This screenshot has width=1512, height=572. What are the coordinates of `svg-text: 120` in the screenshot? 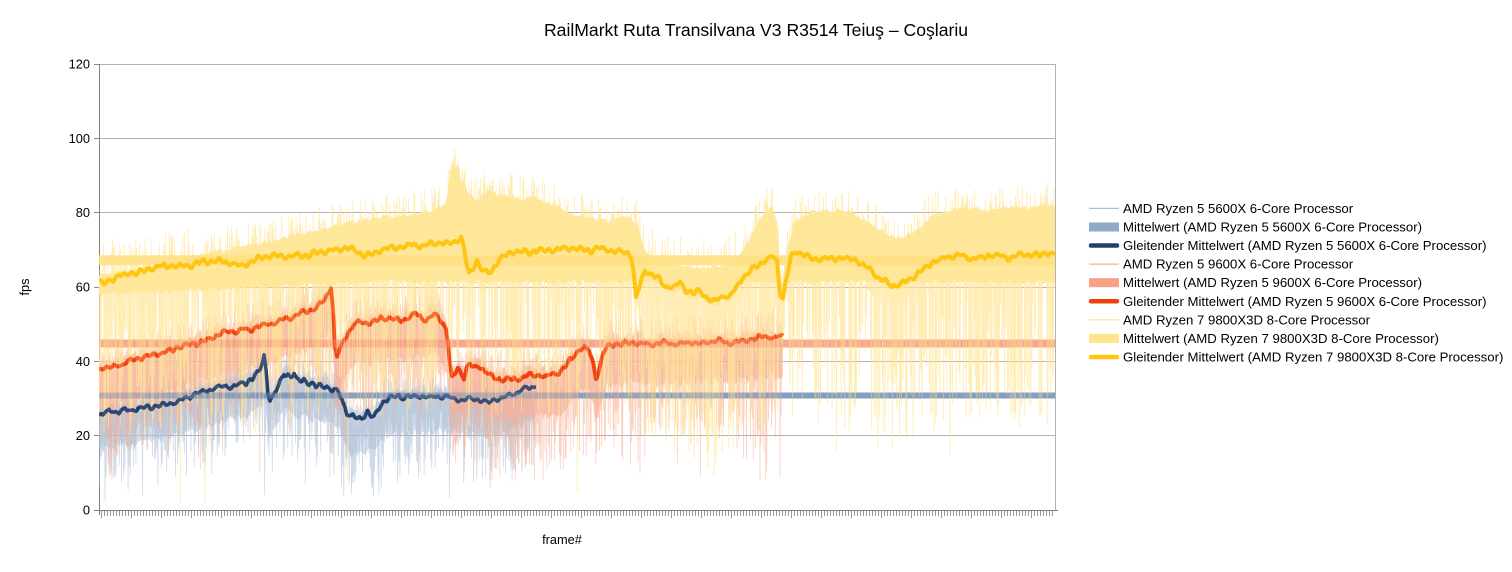 It's located at (79, 64).